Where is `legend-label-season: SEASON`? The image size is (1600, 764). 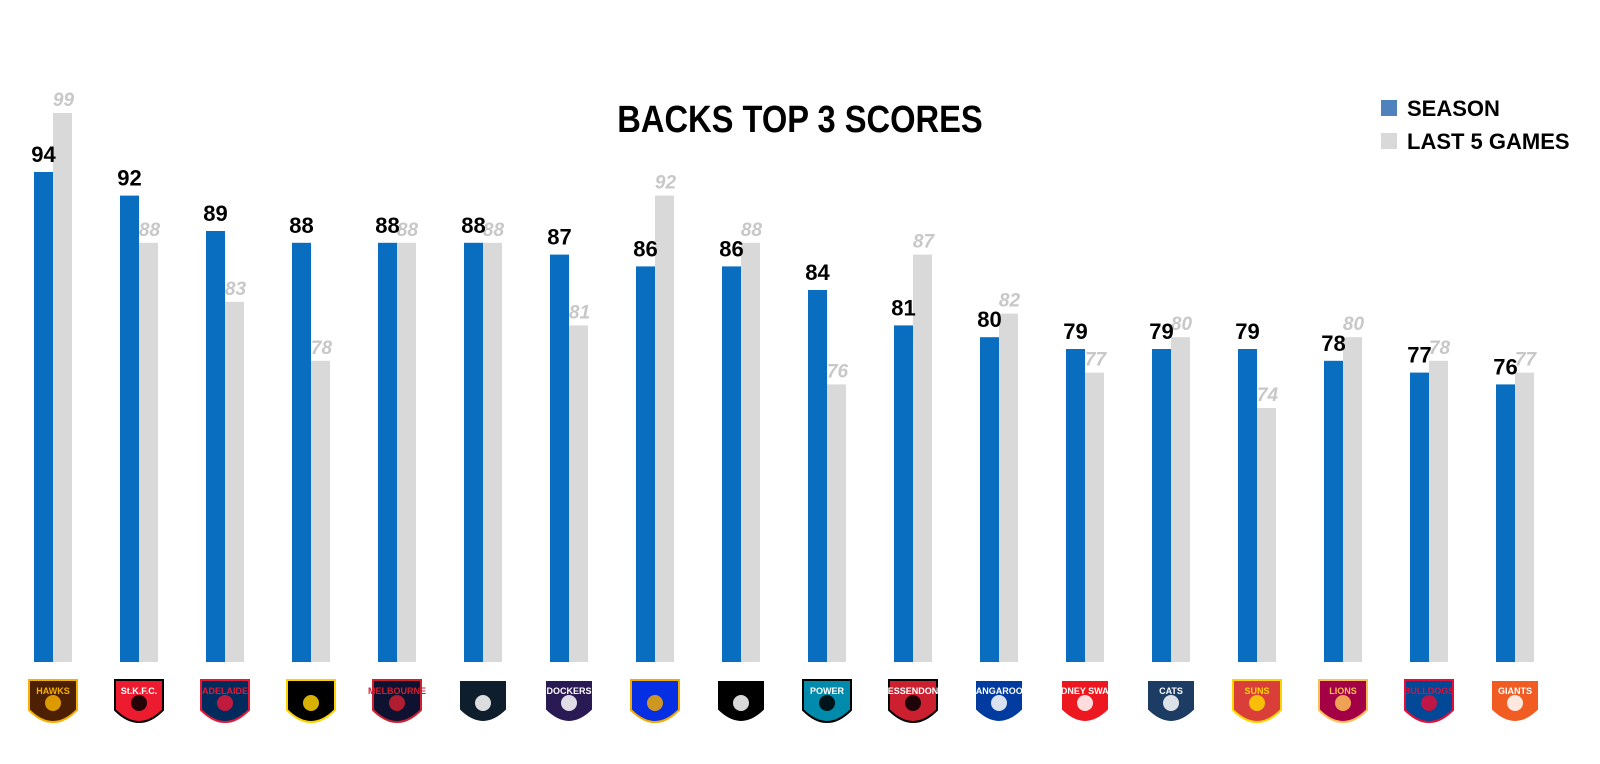
legend-label-season: SEASON is located at coordinates (1453, 108).